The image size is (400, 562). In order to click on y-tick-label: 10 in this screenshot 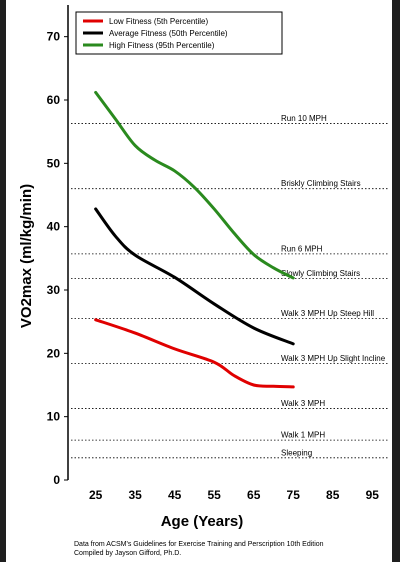, I will do `click(54, 417)`.